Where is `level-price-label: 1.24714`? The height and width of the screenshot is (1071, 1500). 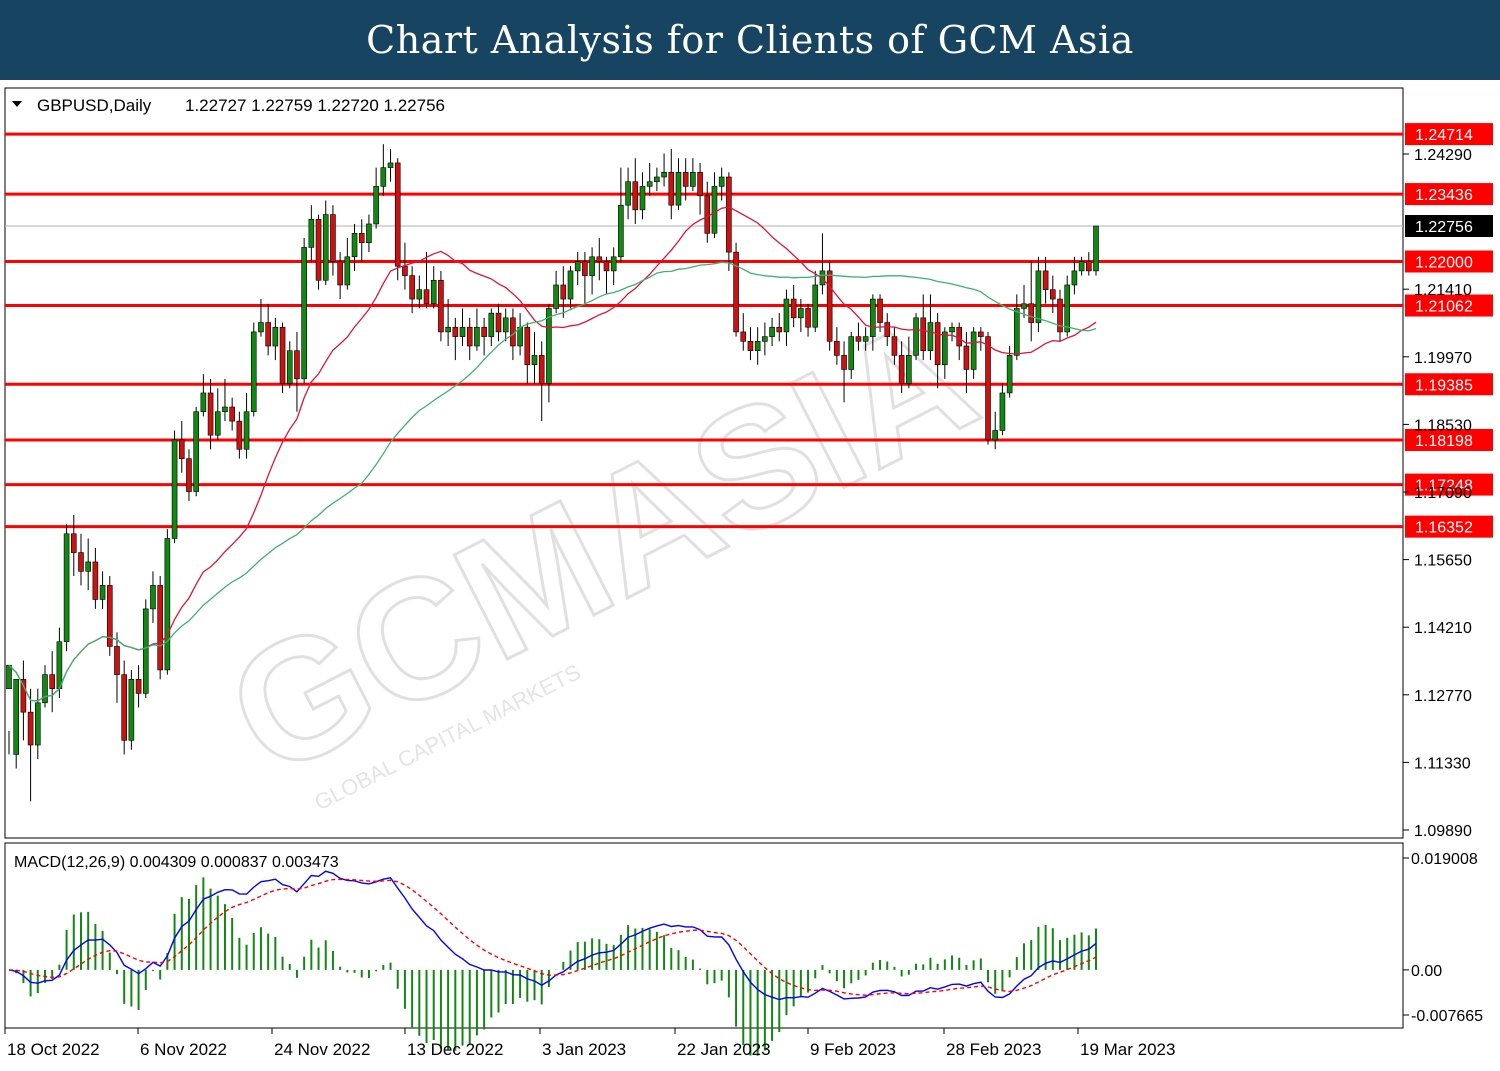 level-price-label: 1.24714 is located at coordinates (1444, 135).